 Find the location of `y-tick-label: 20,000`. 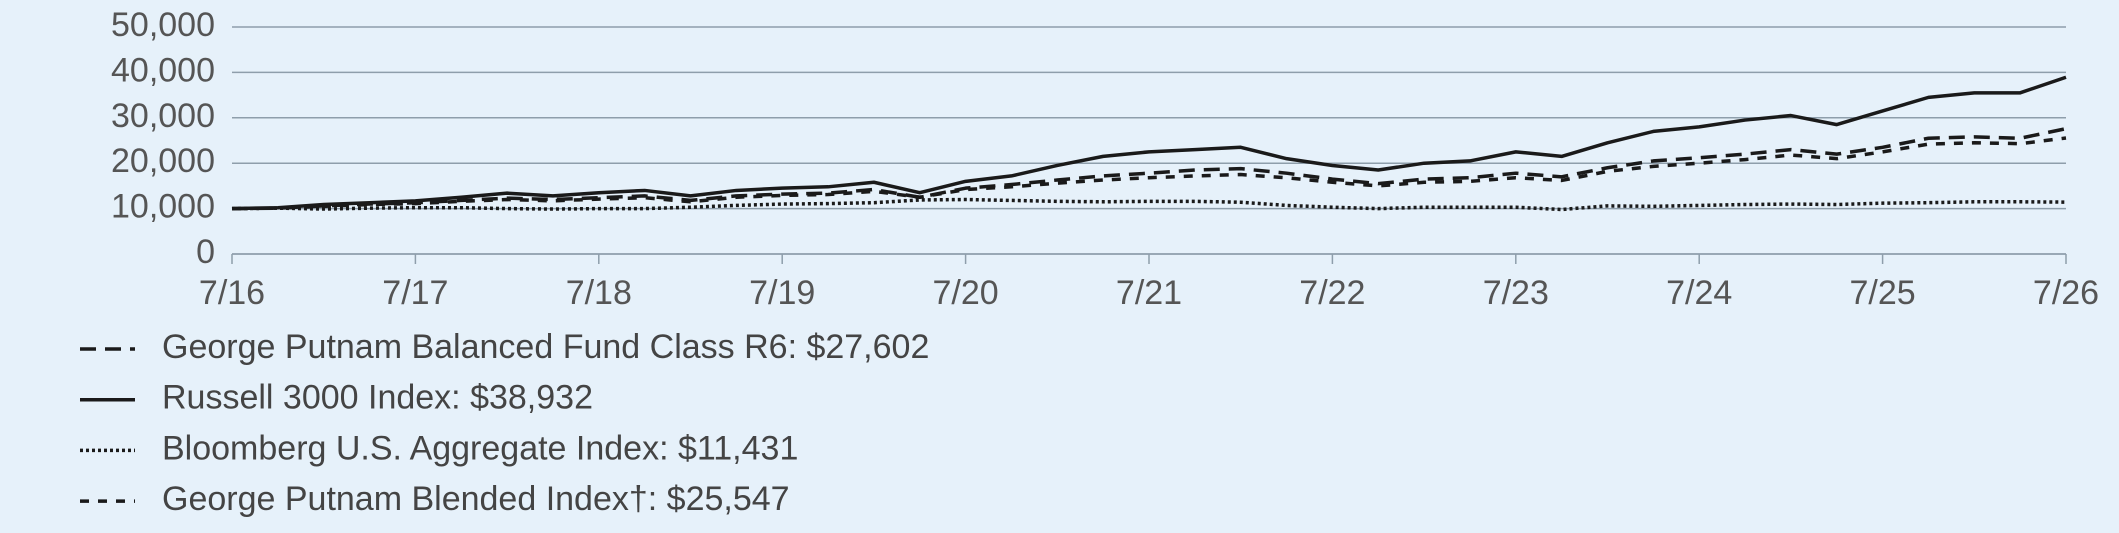

y-tick-label: 20,000 is located at coordinates (163, 161).